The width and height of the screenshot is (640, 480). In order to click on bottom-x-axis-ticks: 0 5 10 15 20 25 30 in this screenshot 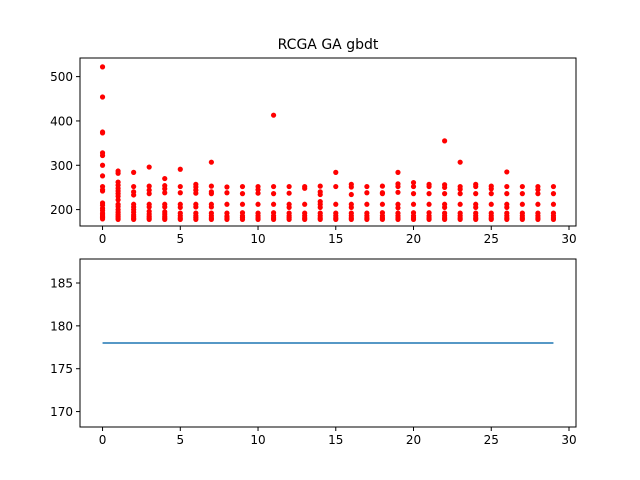, I will do `click(338, 437)`.